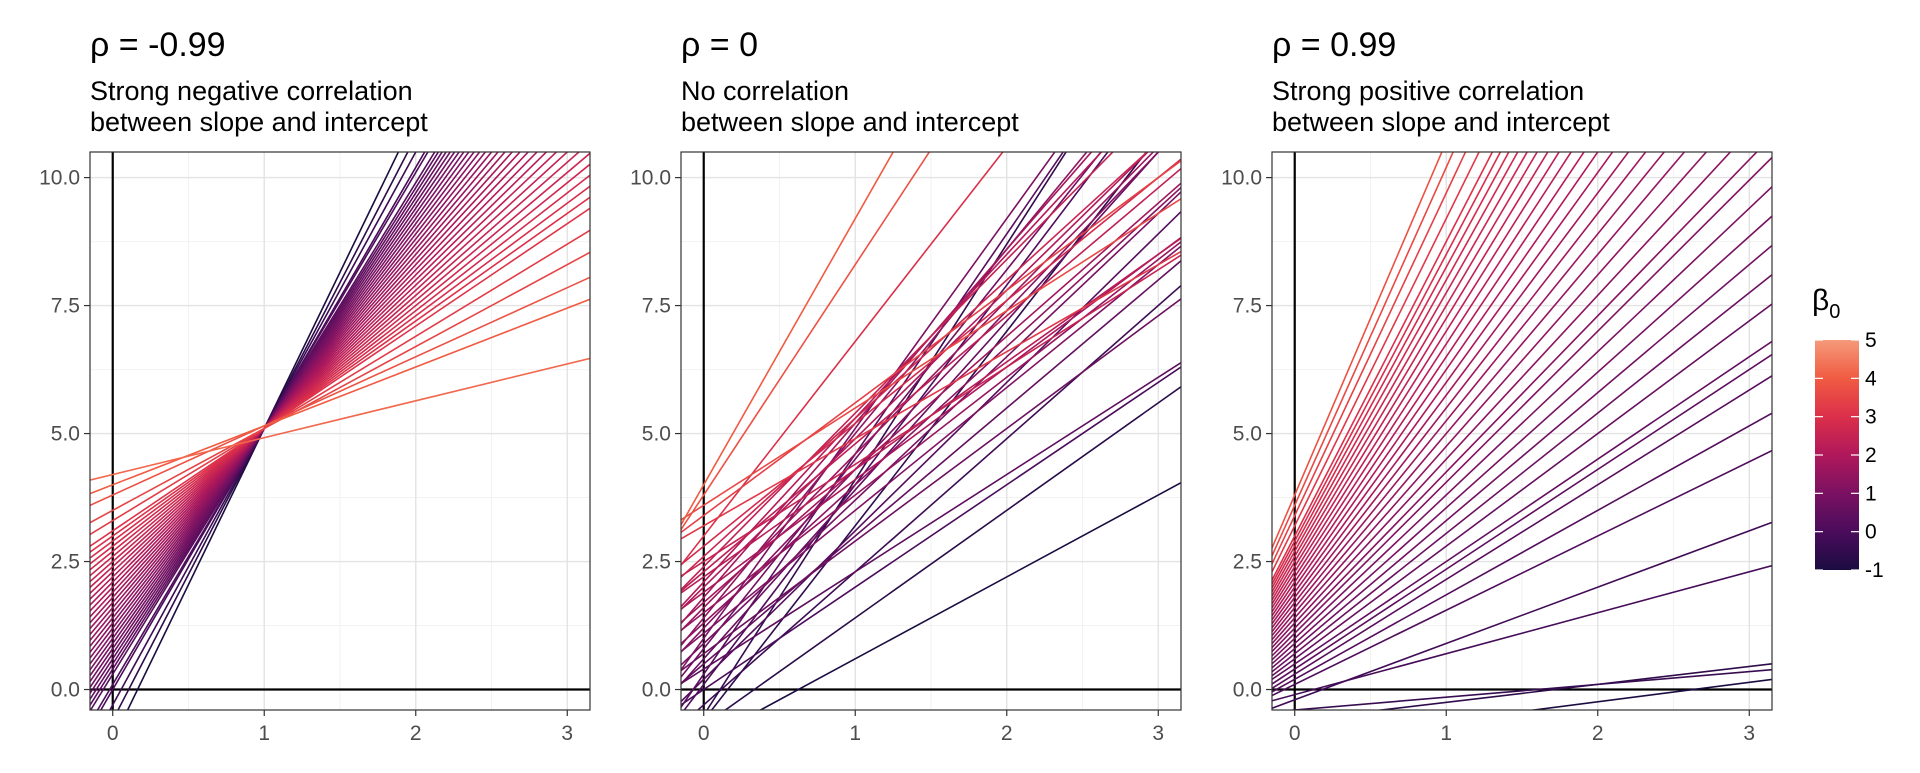 The width and height of the screenshot is (1920, 773). Describe the element at coordinates (1874, 570) in the screenshot. I see `legend-tick-label: -1` at that location.